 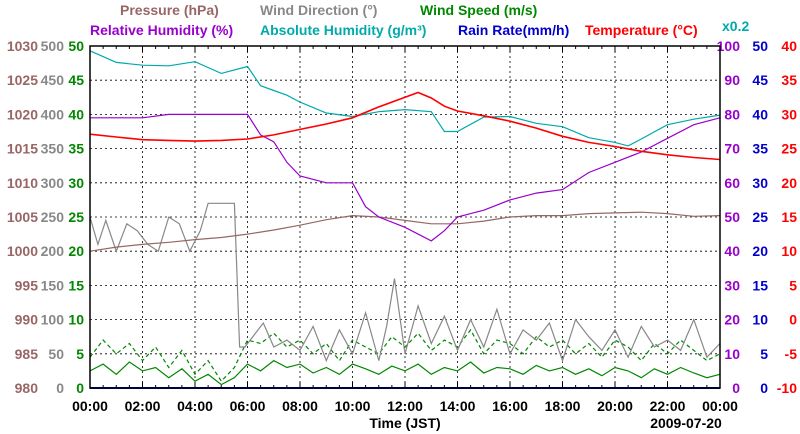 What do you see at coordinates (60, 388) in the screenshot?
I see `y-tick-label-wind_direction: 0` at bounding box center [60, 388].